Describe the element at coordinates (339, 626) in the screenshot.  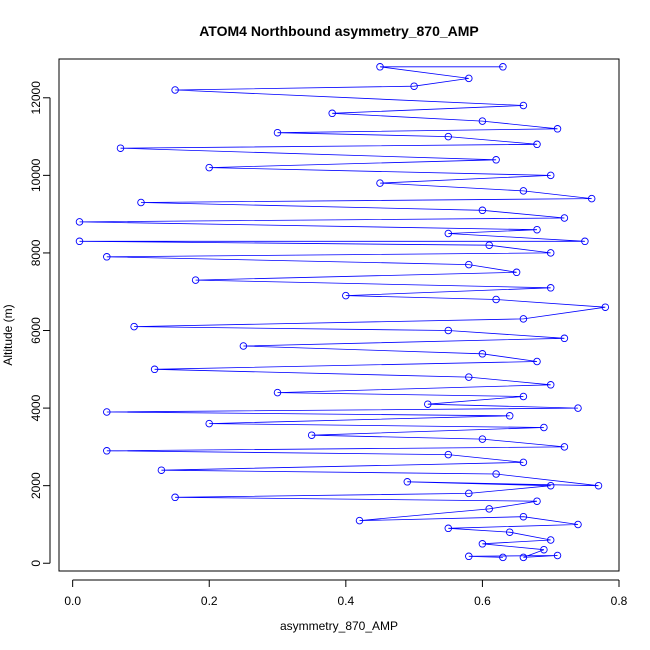
I see `x-axis-label: asymmetry_870_AMP` at that location.